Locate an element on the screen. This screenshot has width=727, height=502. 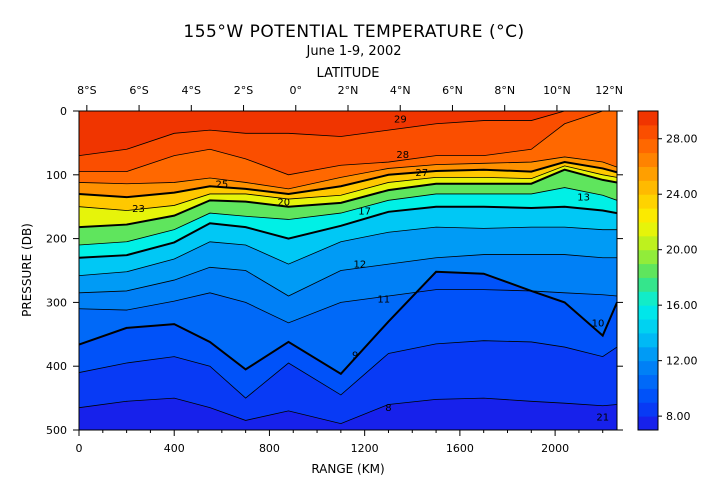
contour-label-28: 28 is located at coordinates (402, 155).